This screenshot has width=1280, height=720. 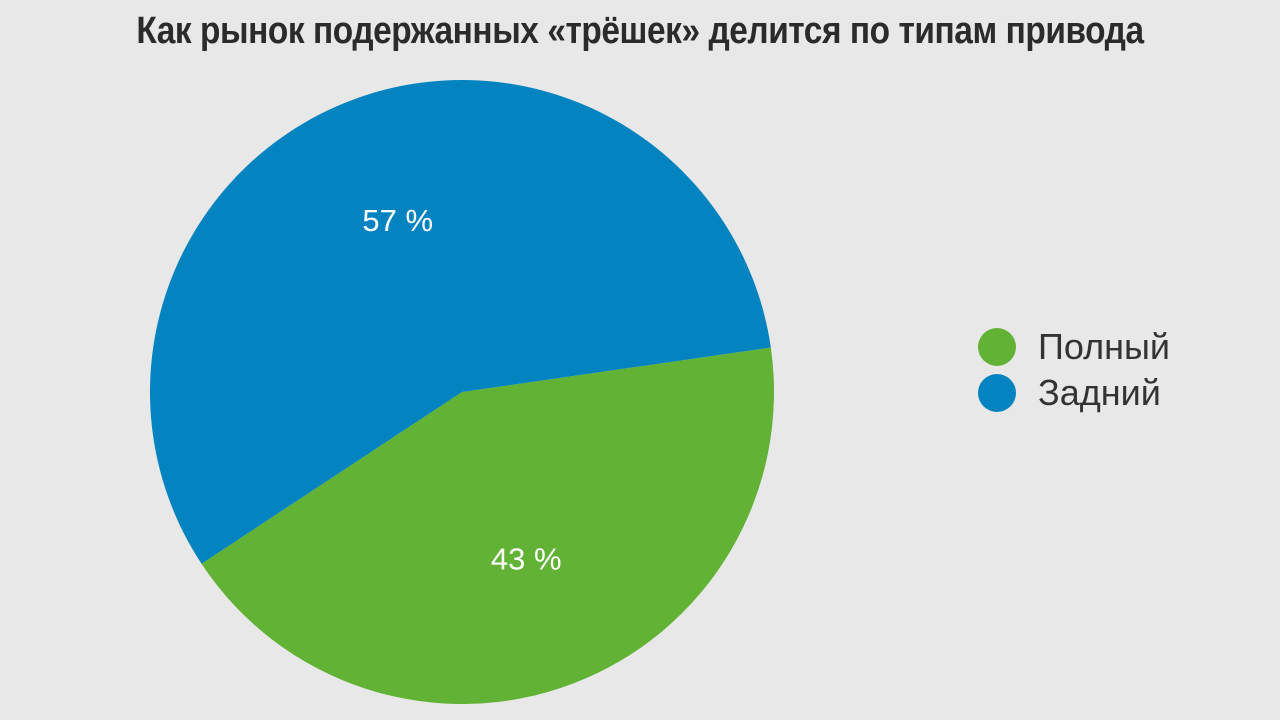 I want to click on legend-label-polnyi: Полный, so click(x=1104, y=346).